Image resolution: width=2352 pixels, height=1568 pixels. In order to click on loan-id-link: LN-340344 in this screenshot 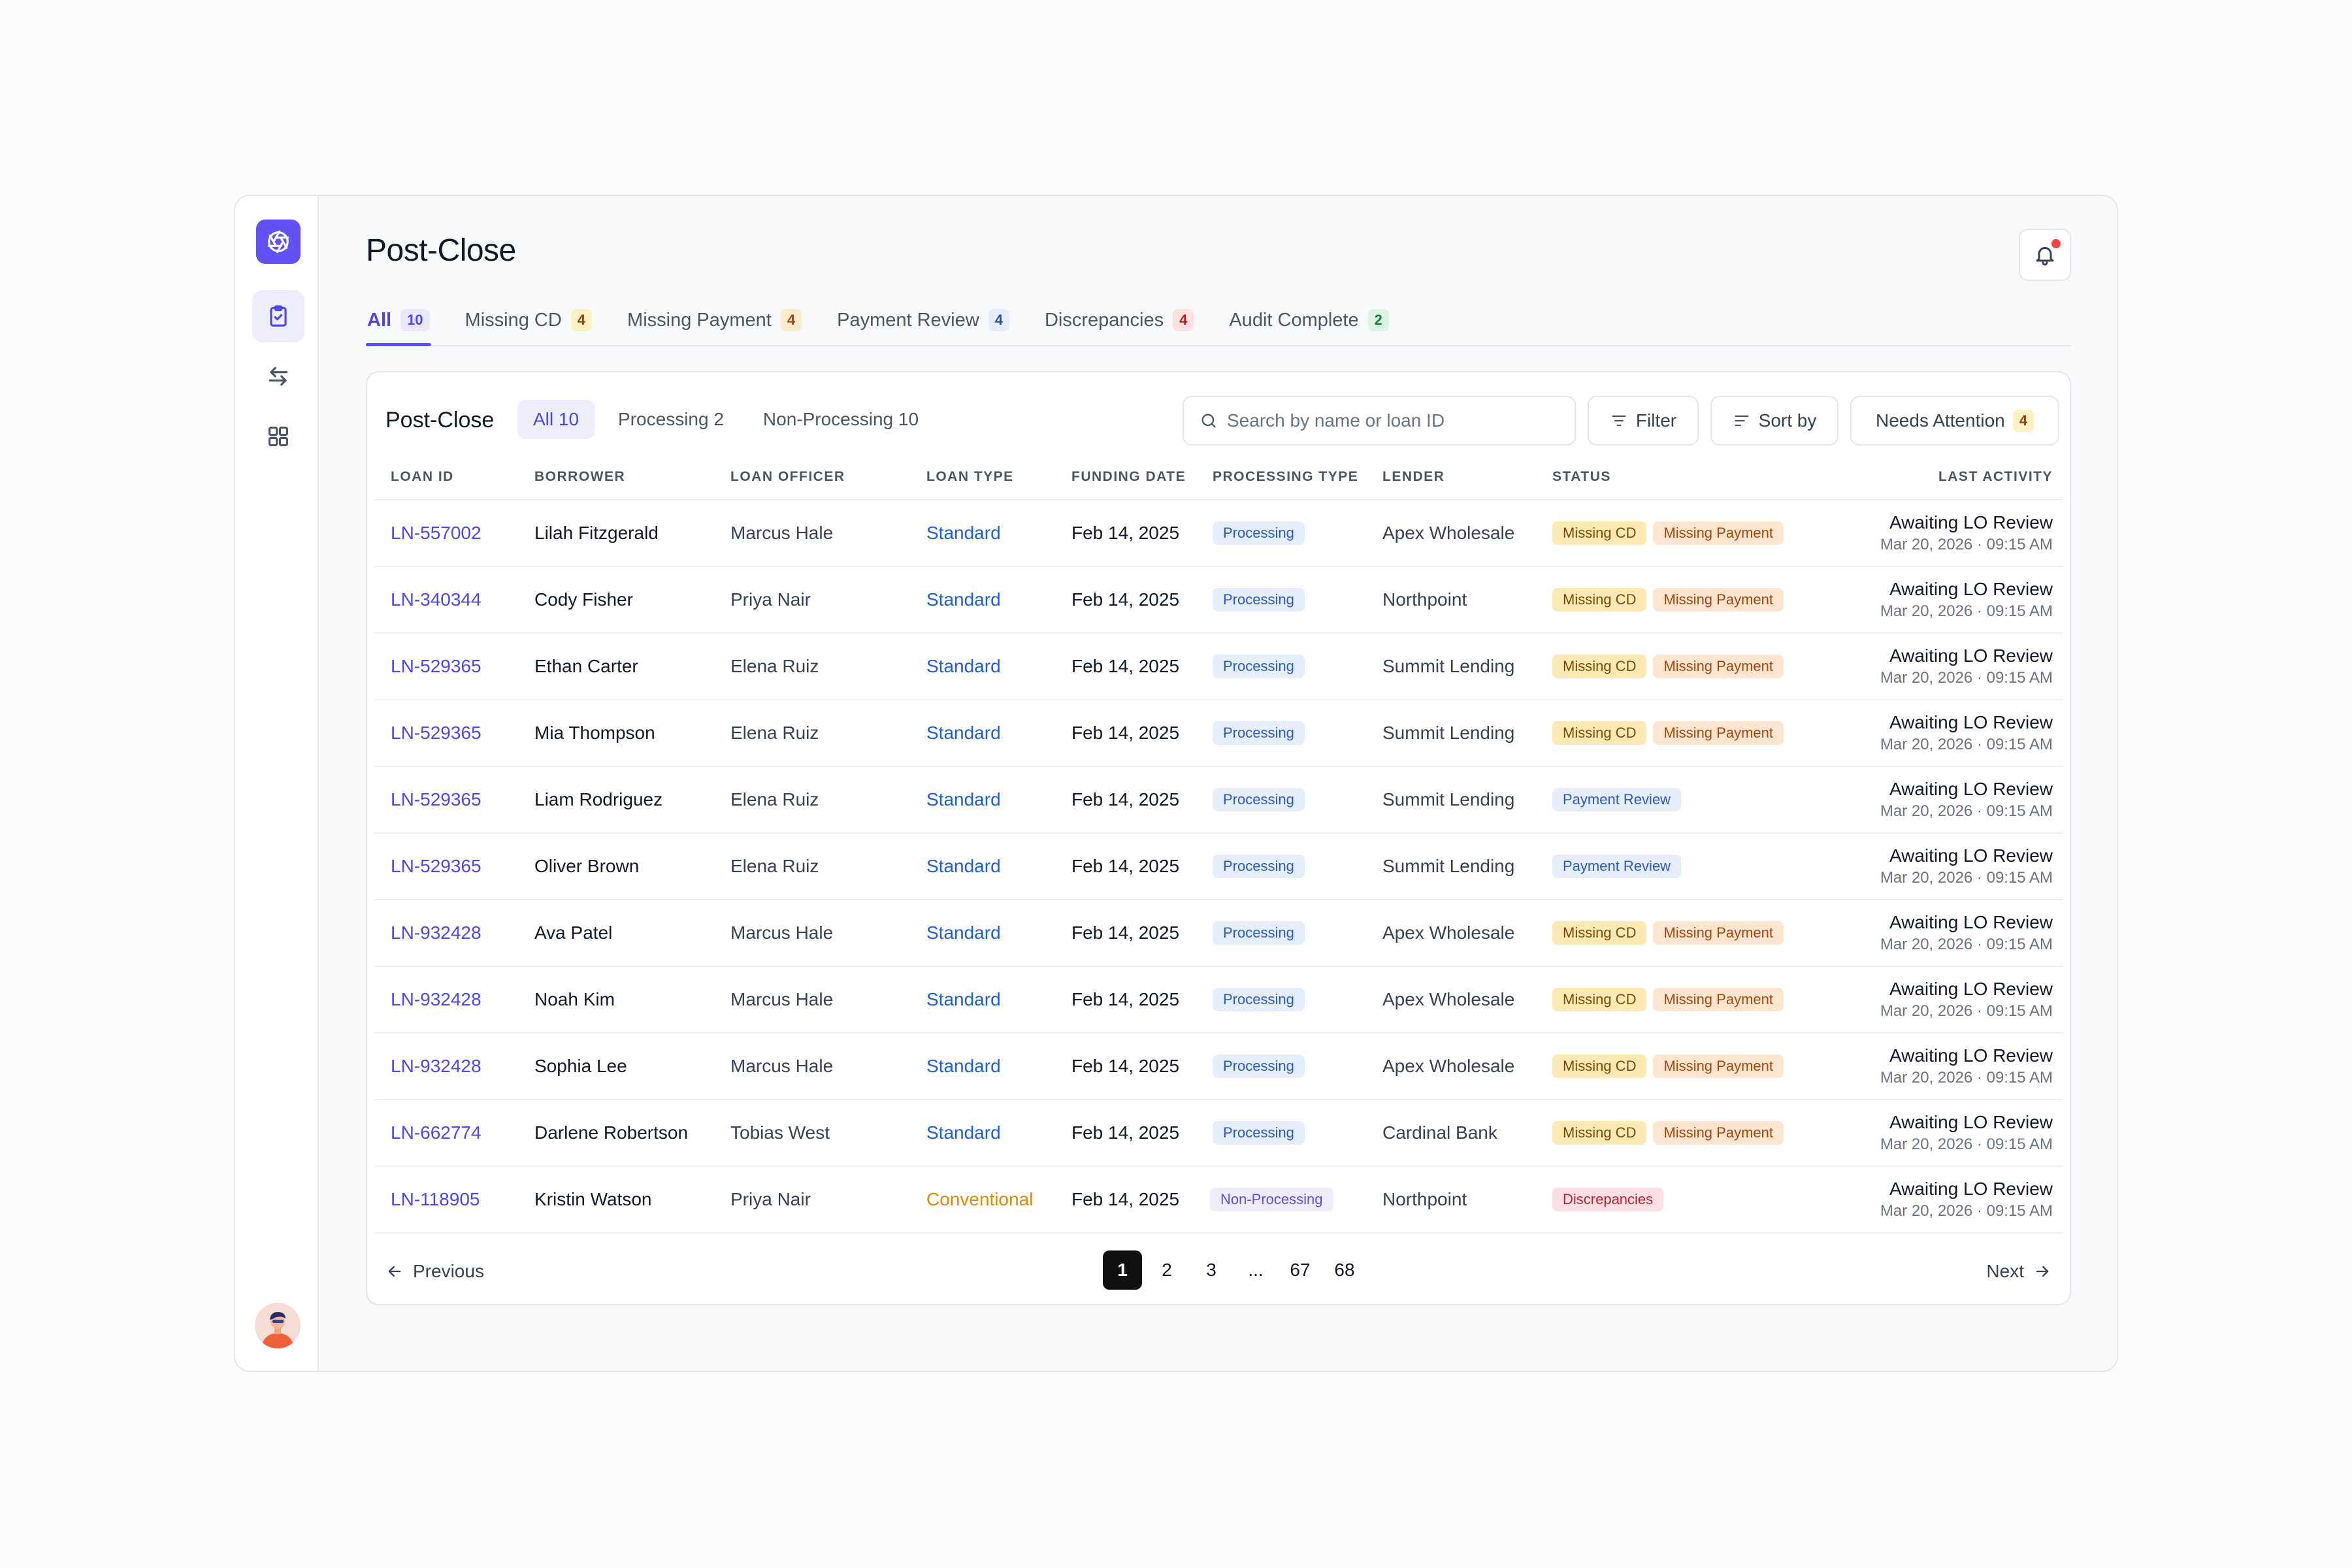, I will do `click(436, 599)`.